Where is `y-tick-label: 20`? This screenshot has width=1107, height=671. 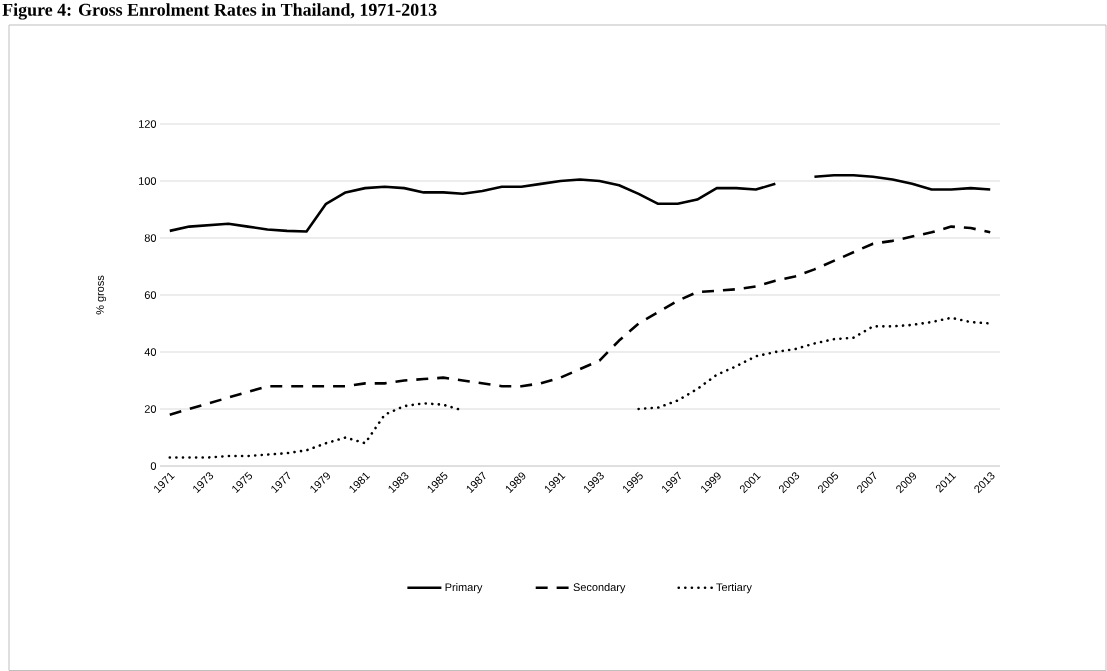 y-tick-label: 20 is located at coordinates (150, 409).